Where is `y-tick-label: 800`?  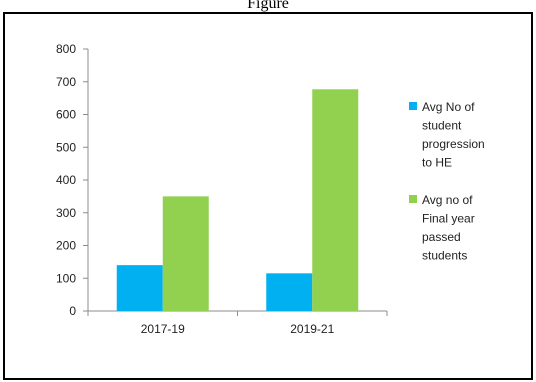 y-tick-label: 800 is located at coordinates (66, 49).